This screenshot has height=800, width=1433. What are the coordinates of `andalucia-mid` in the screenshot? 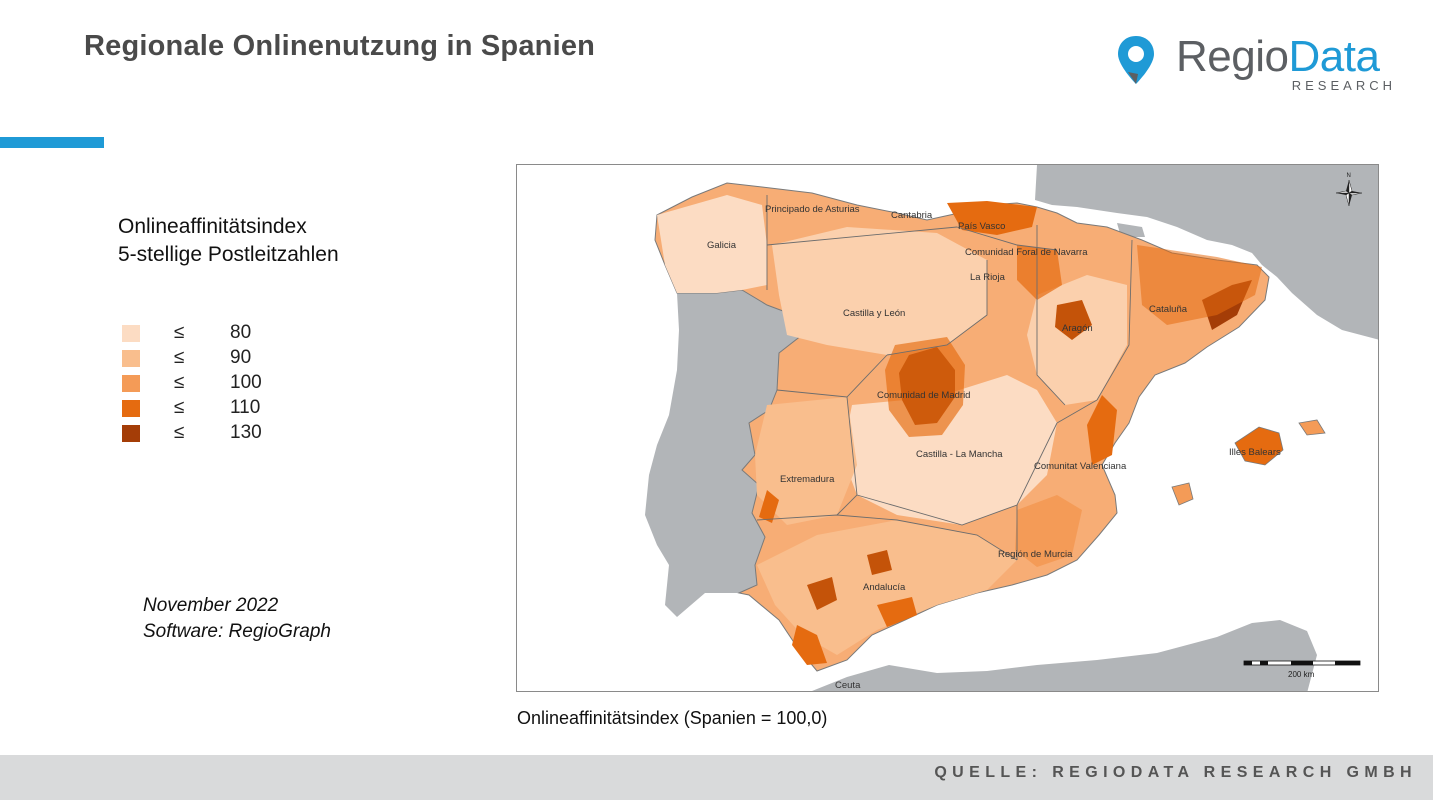 It's located at (887, 587).